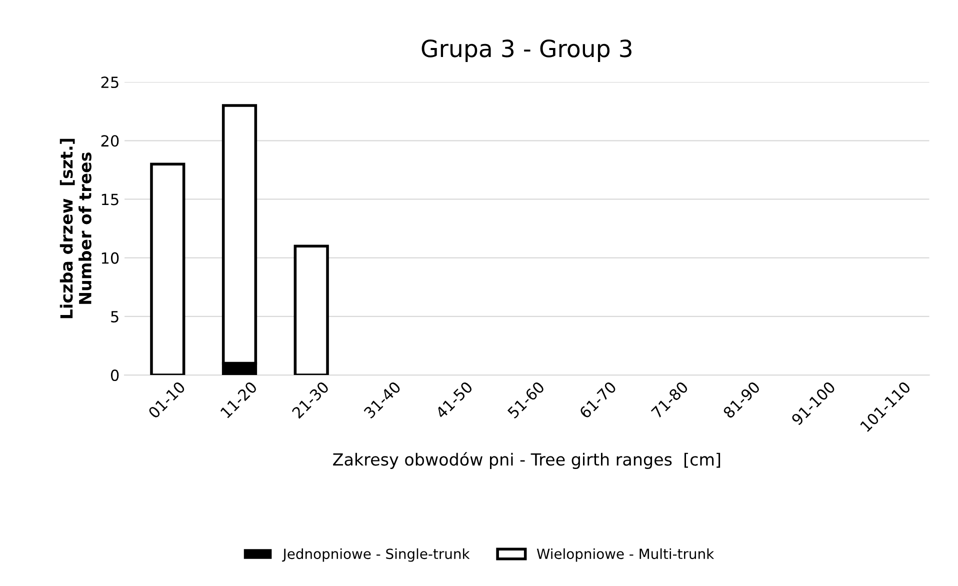  Describe the element at coordinates (110, 141) in the screenshot. I see `y-tick-label: 20` at that location.